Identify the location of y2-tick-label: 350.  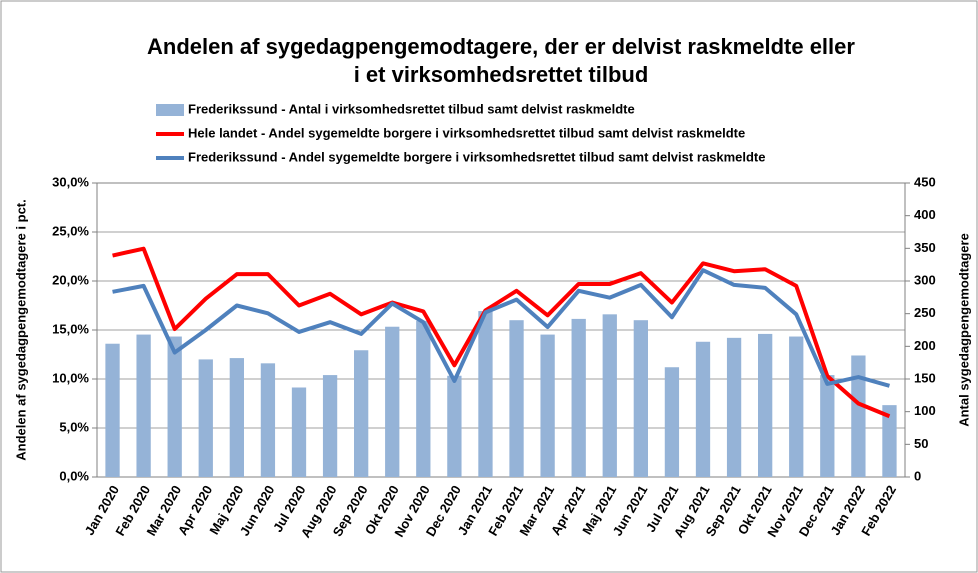
(925, 247).